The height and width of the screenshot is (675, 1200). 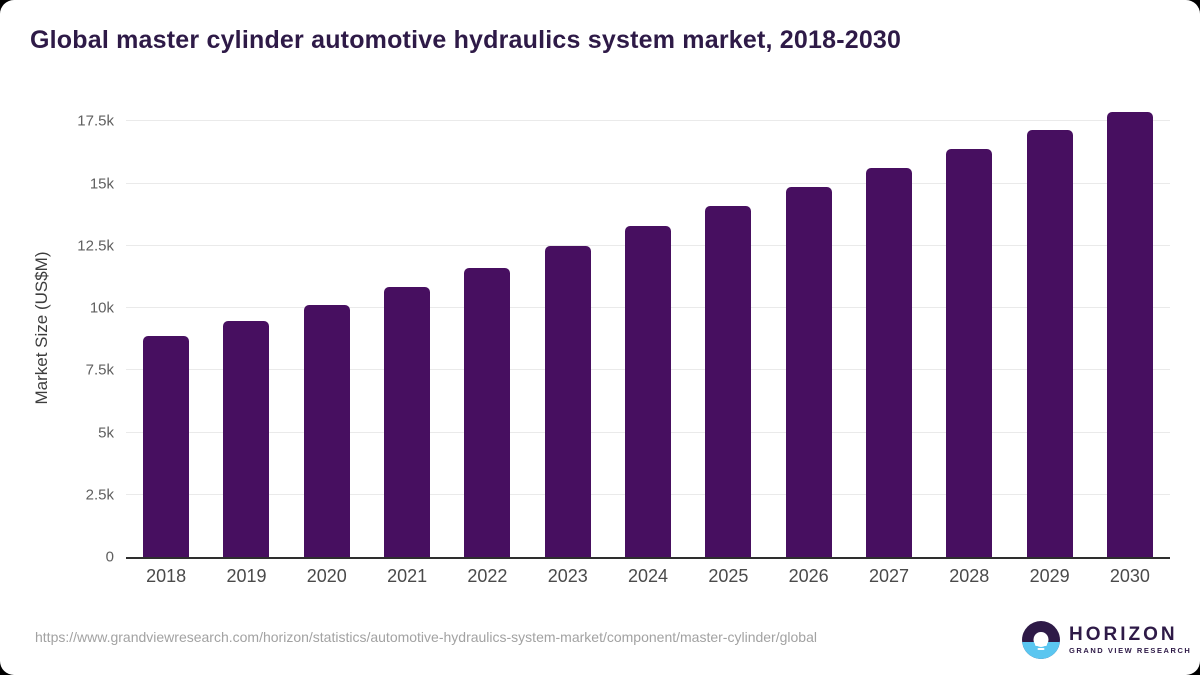 What do you see at coordinates (326, 430) in the screenshot?
I see `bar-2020` at bounding box center [326, 430].